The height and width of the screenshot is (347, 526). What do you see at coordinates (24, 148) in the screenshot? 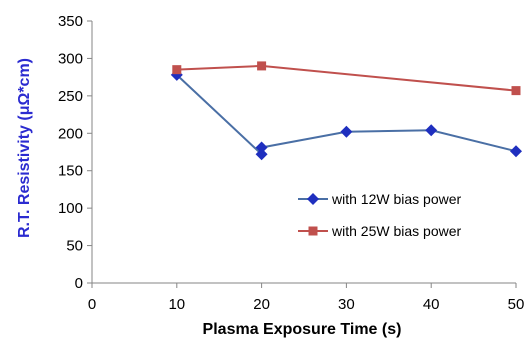
I see `y-axis-title: R.T. Resistivity (μΩ*cm)` at bounding box center [24, 148].